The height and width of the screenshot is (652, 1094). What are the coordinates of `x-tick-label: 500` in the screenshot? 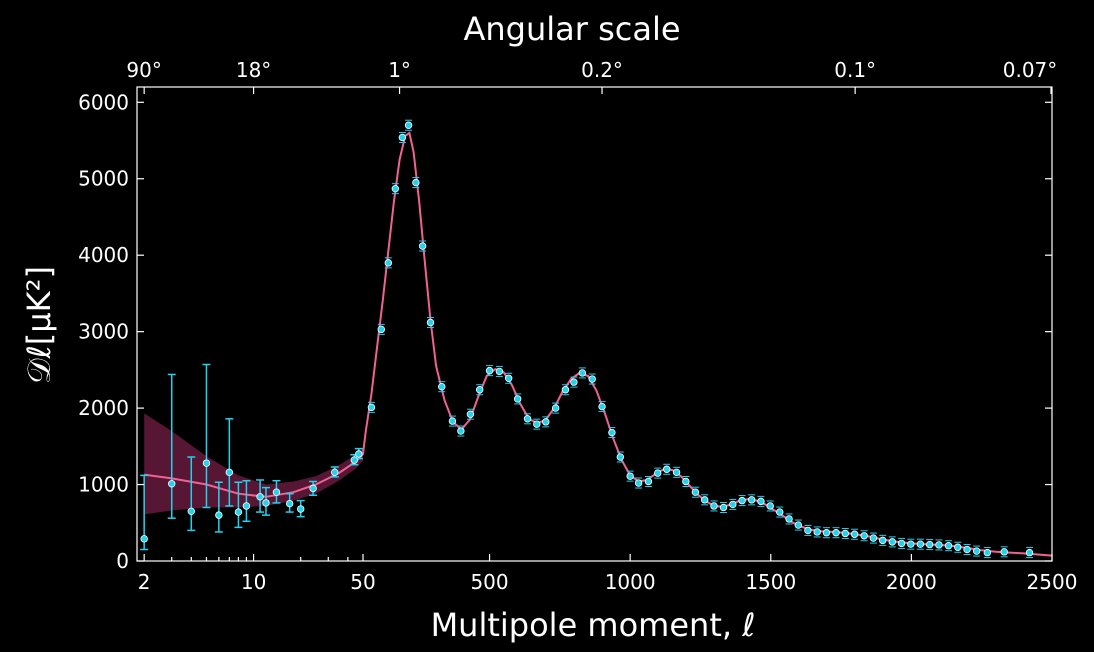 It's located at (489, 582).